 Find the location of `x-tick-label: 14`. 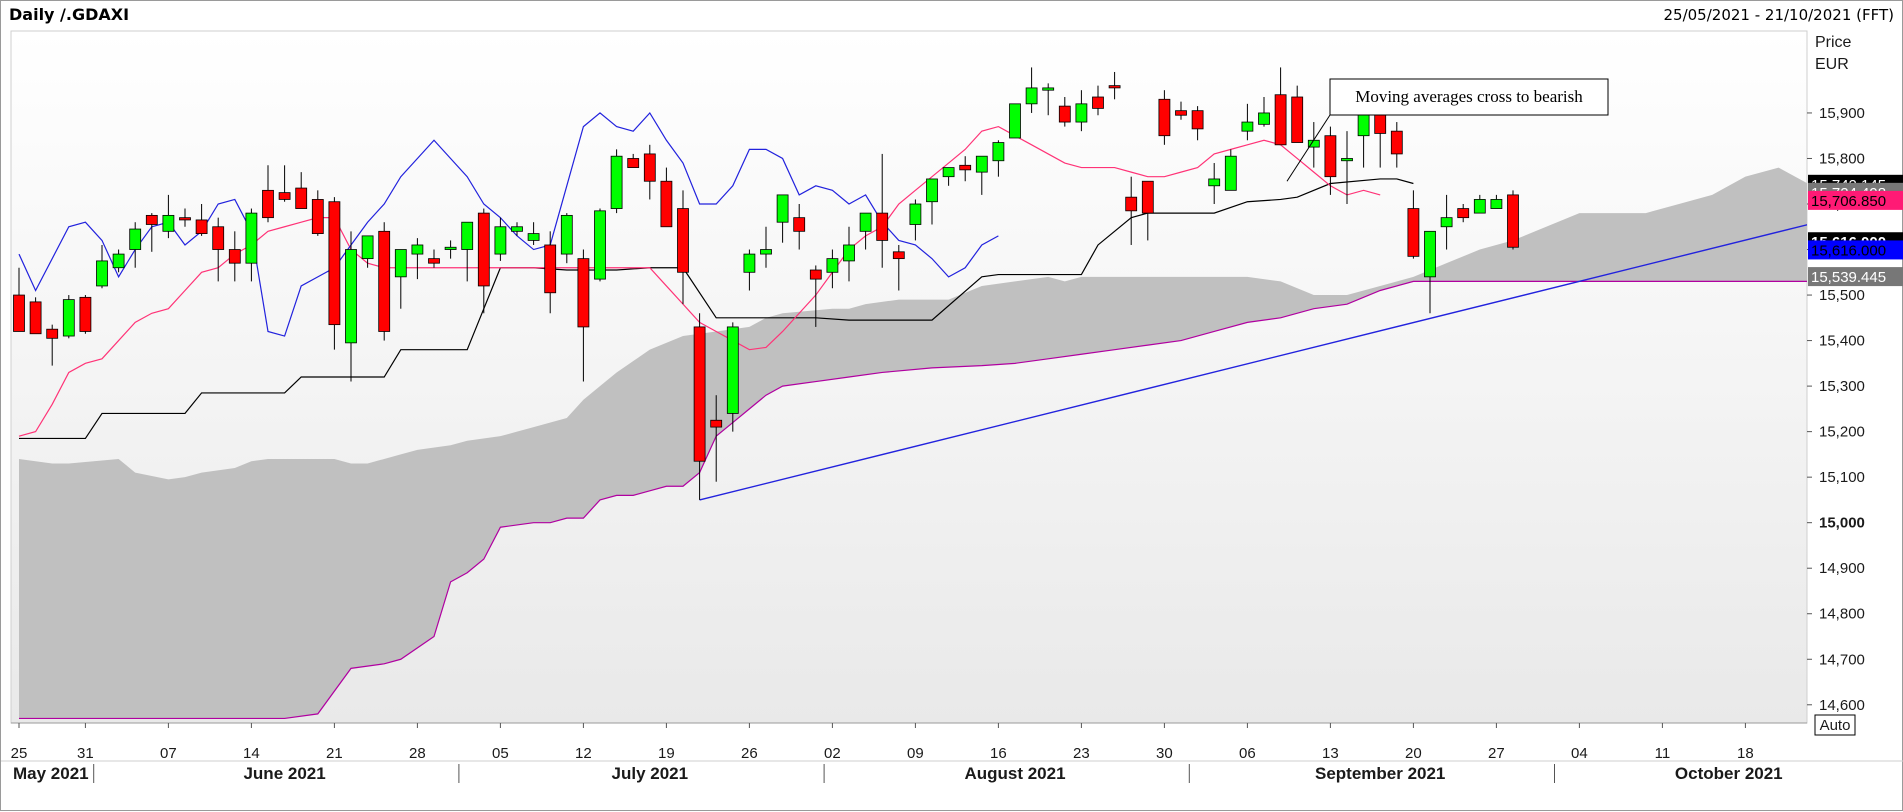

x-tick-label: 14 is located at coordinates (251, 753).